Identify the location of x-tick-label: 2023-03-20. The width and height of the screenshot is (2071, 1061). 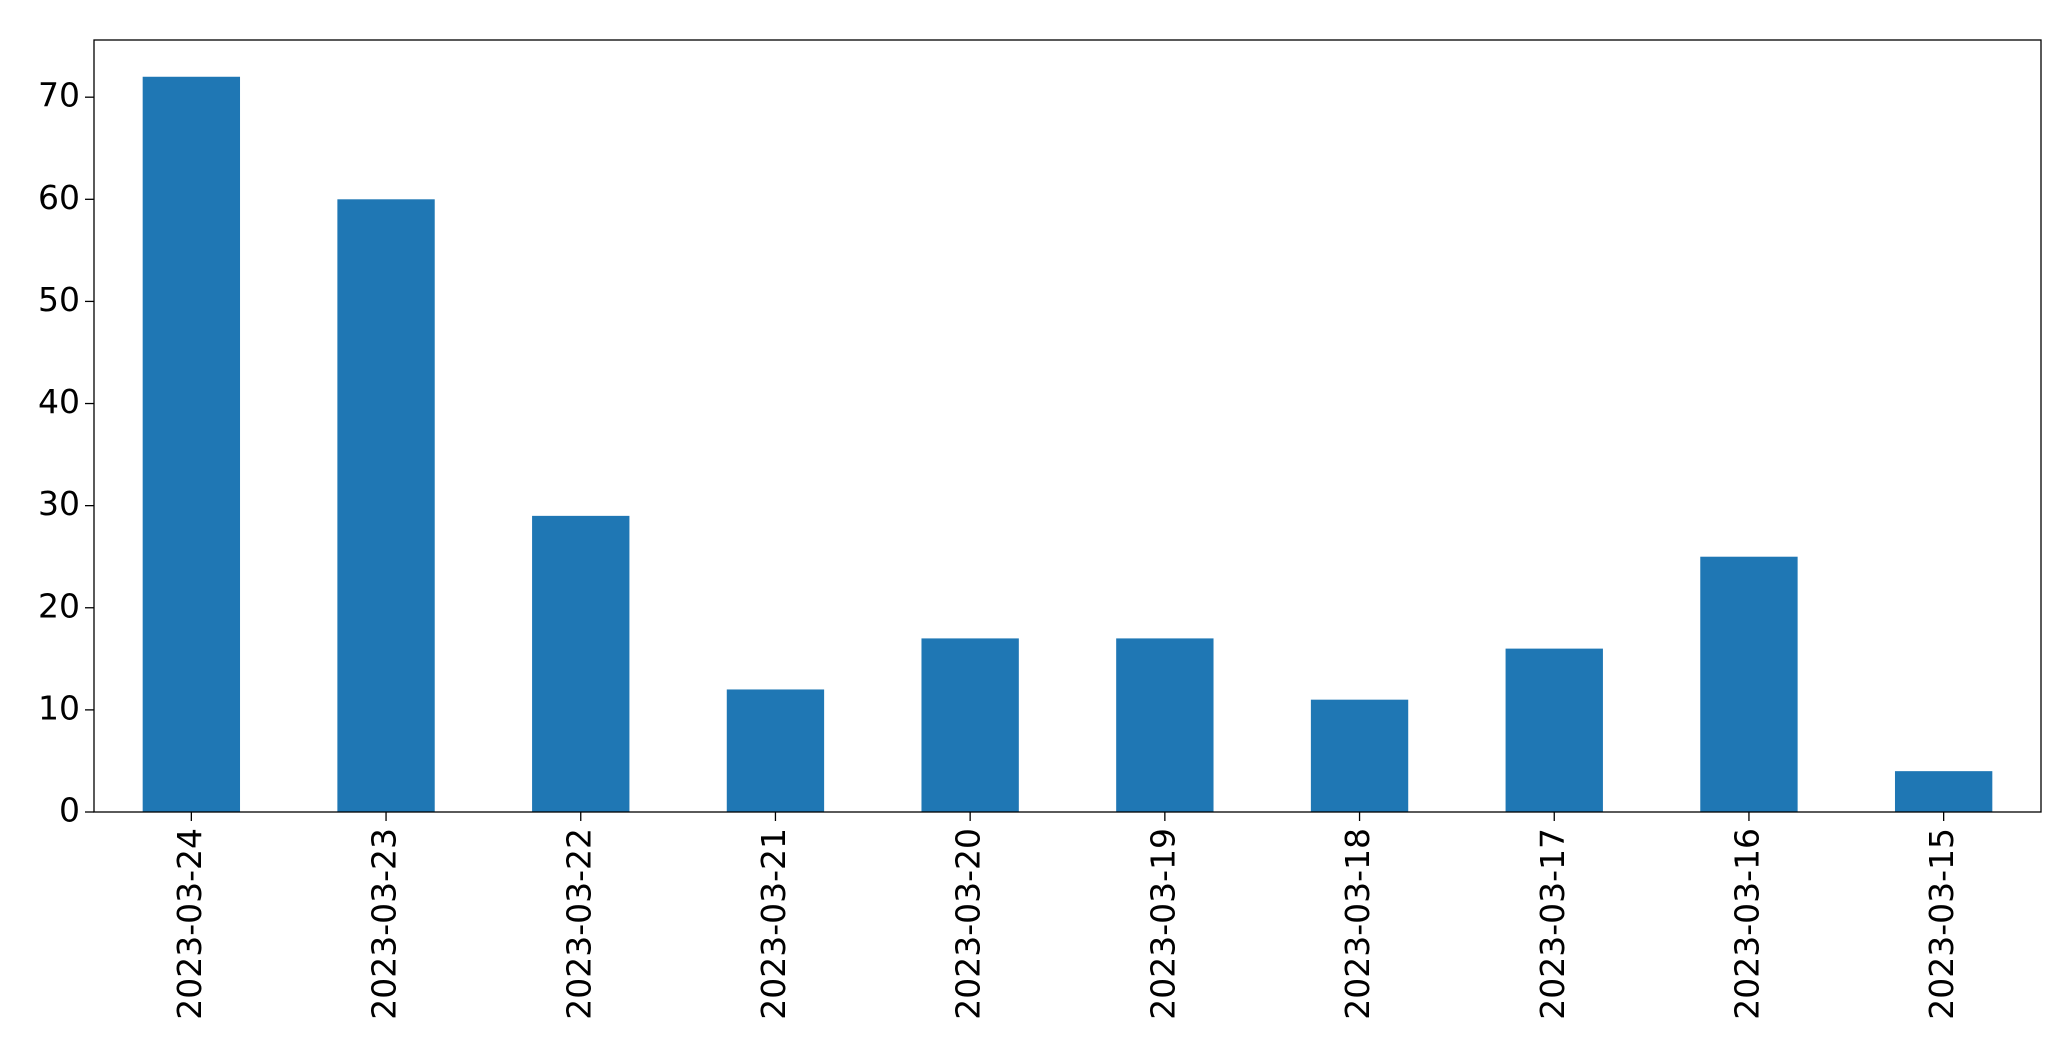
(968, 924).